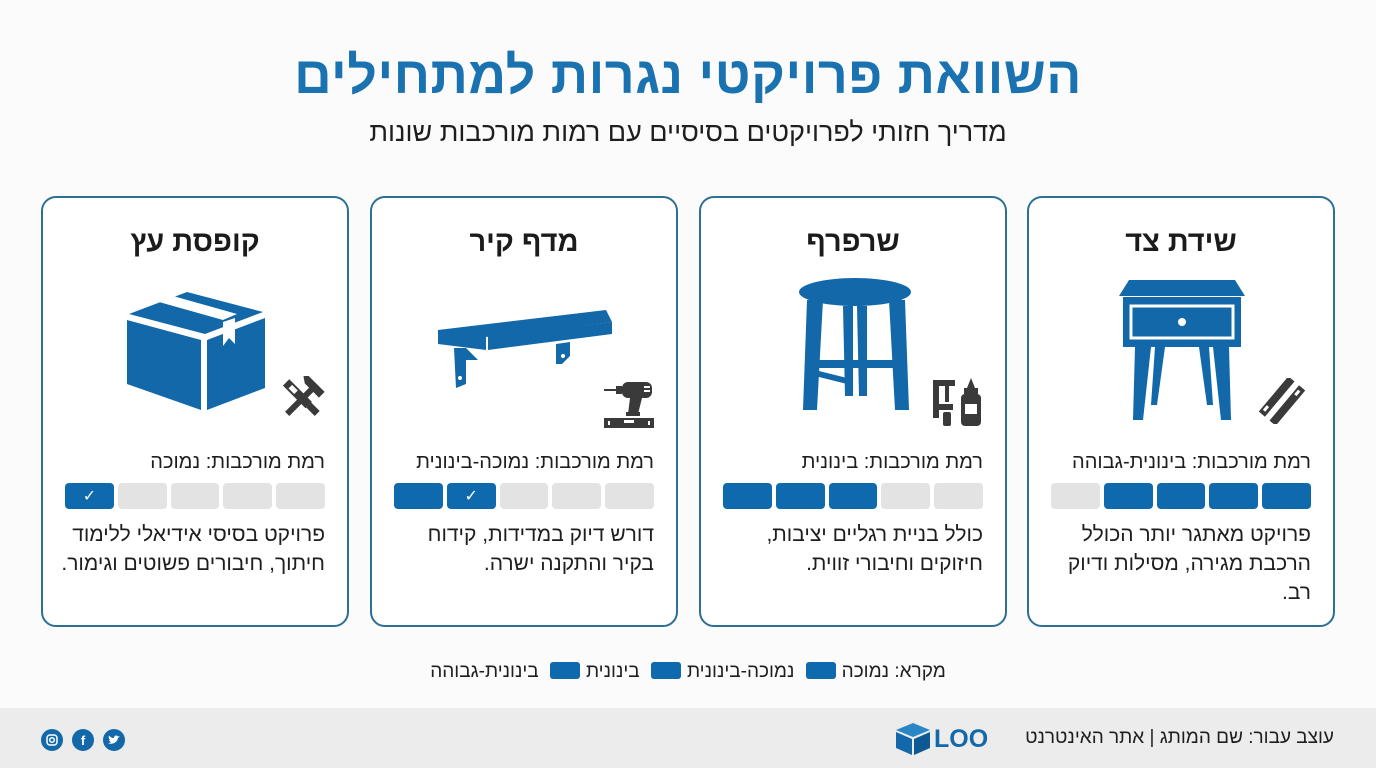 This screenshot has height=768, width=1376. What do you see at coordinates (612, 671) in the screenshot?
I see `legend-item-medium: בינונית` at bounding box center [612, 671].